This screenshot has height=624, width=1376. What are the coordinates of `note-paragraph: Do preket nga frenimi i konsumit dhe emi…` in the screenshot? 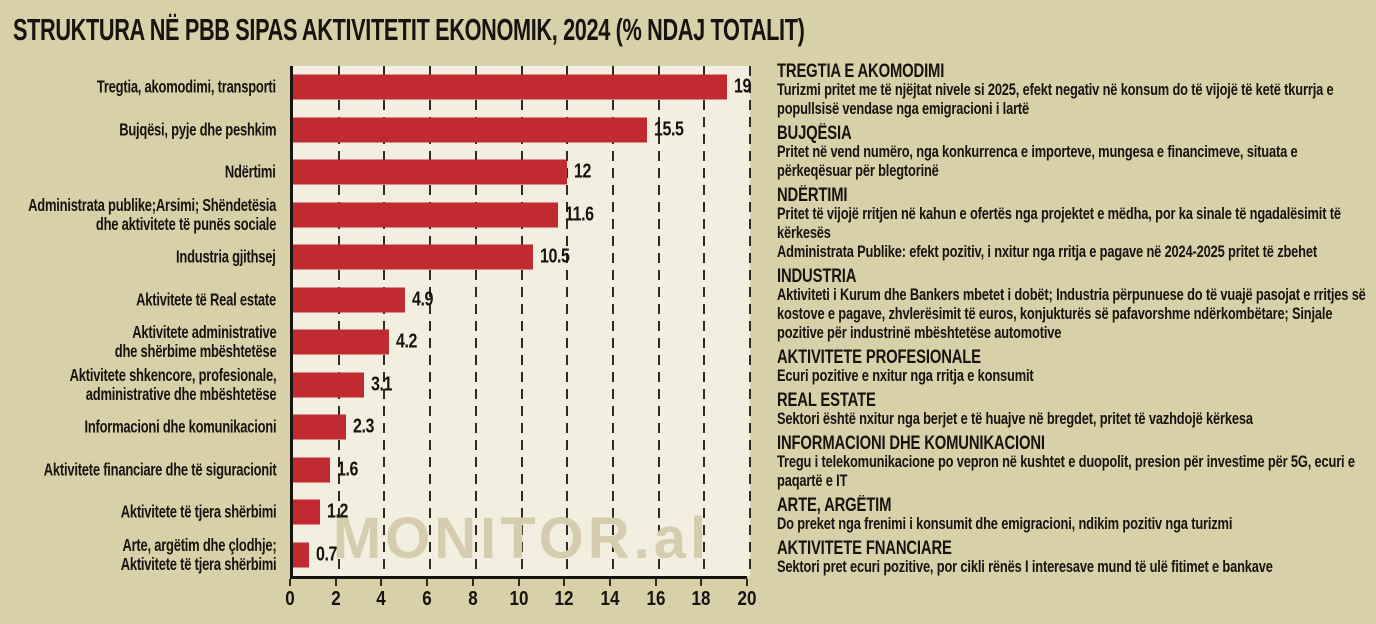 It's located at (1005, 524).